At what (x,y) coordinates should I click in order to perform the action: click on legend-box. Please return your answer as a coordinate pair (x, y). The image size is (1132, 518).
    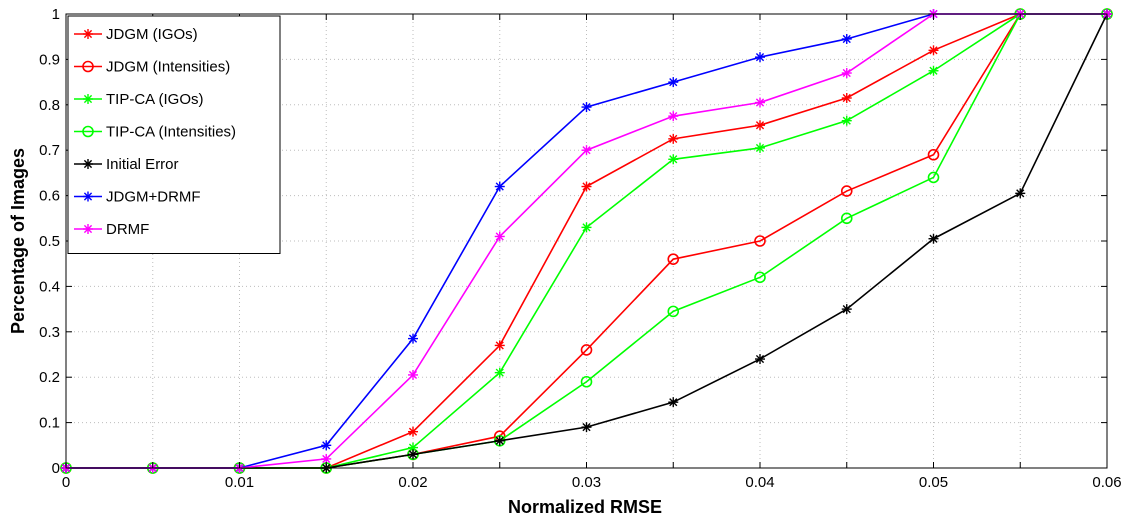
    Looking at the image, I should click on (174, 134).